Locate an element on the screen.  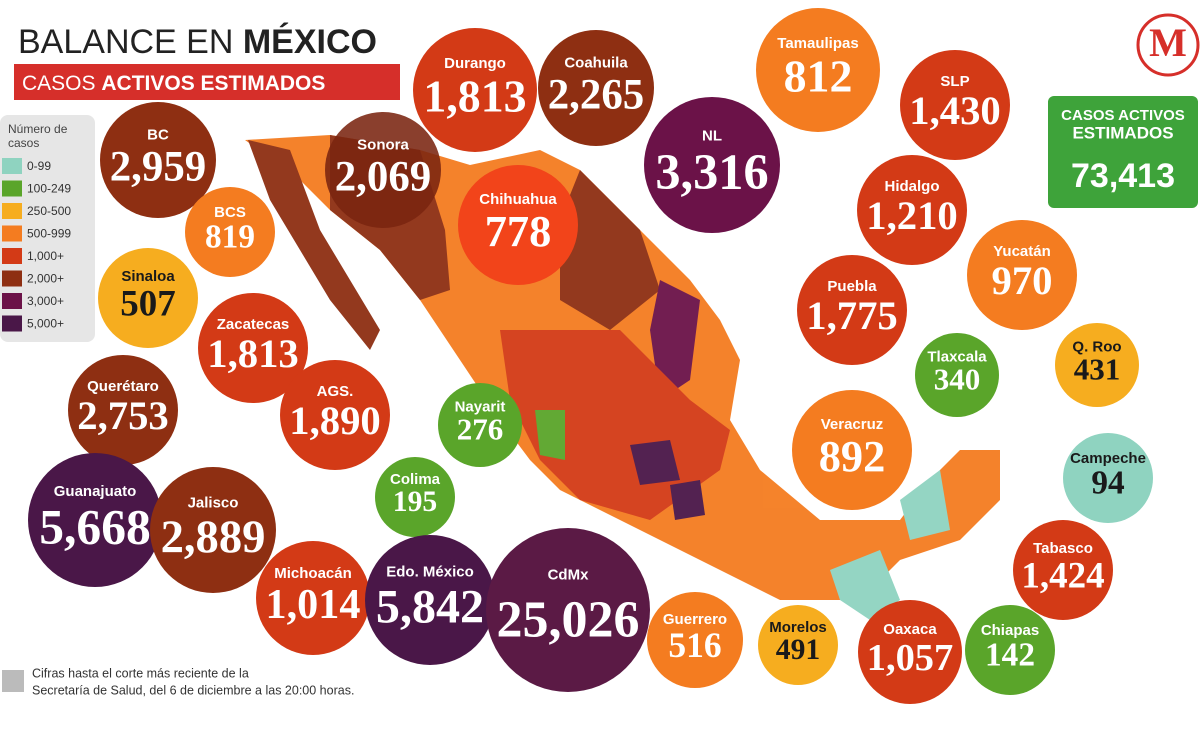
state-name: Guanajuato is located at coordinates (95, 491).